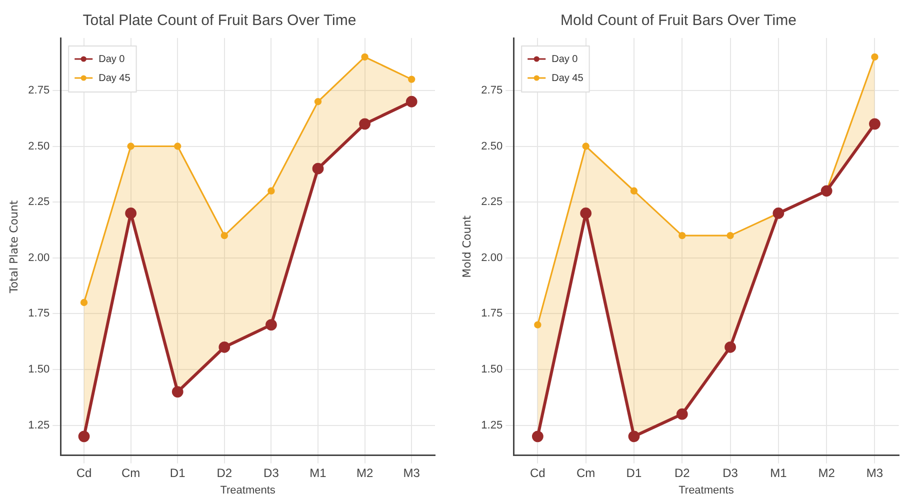 The width and height of the screenshot is (906, 497). What do you see at coordinates (219, 21) in the screenshot?
I see `chart-title: Total Plate Count of Fruit Bars Over Time` at bounding box center [219, 21].